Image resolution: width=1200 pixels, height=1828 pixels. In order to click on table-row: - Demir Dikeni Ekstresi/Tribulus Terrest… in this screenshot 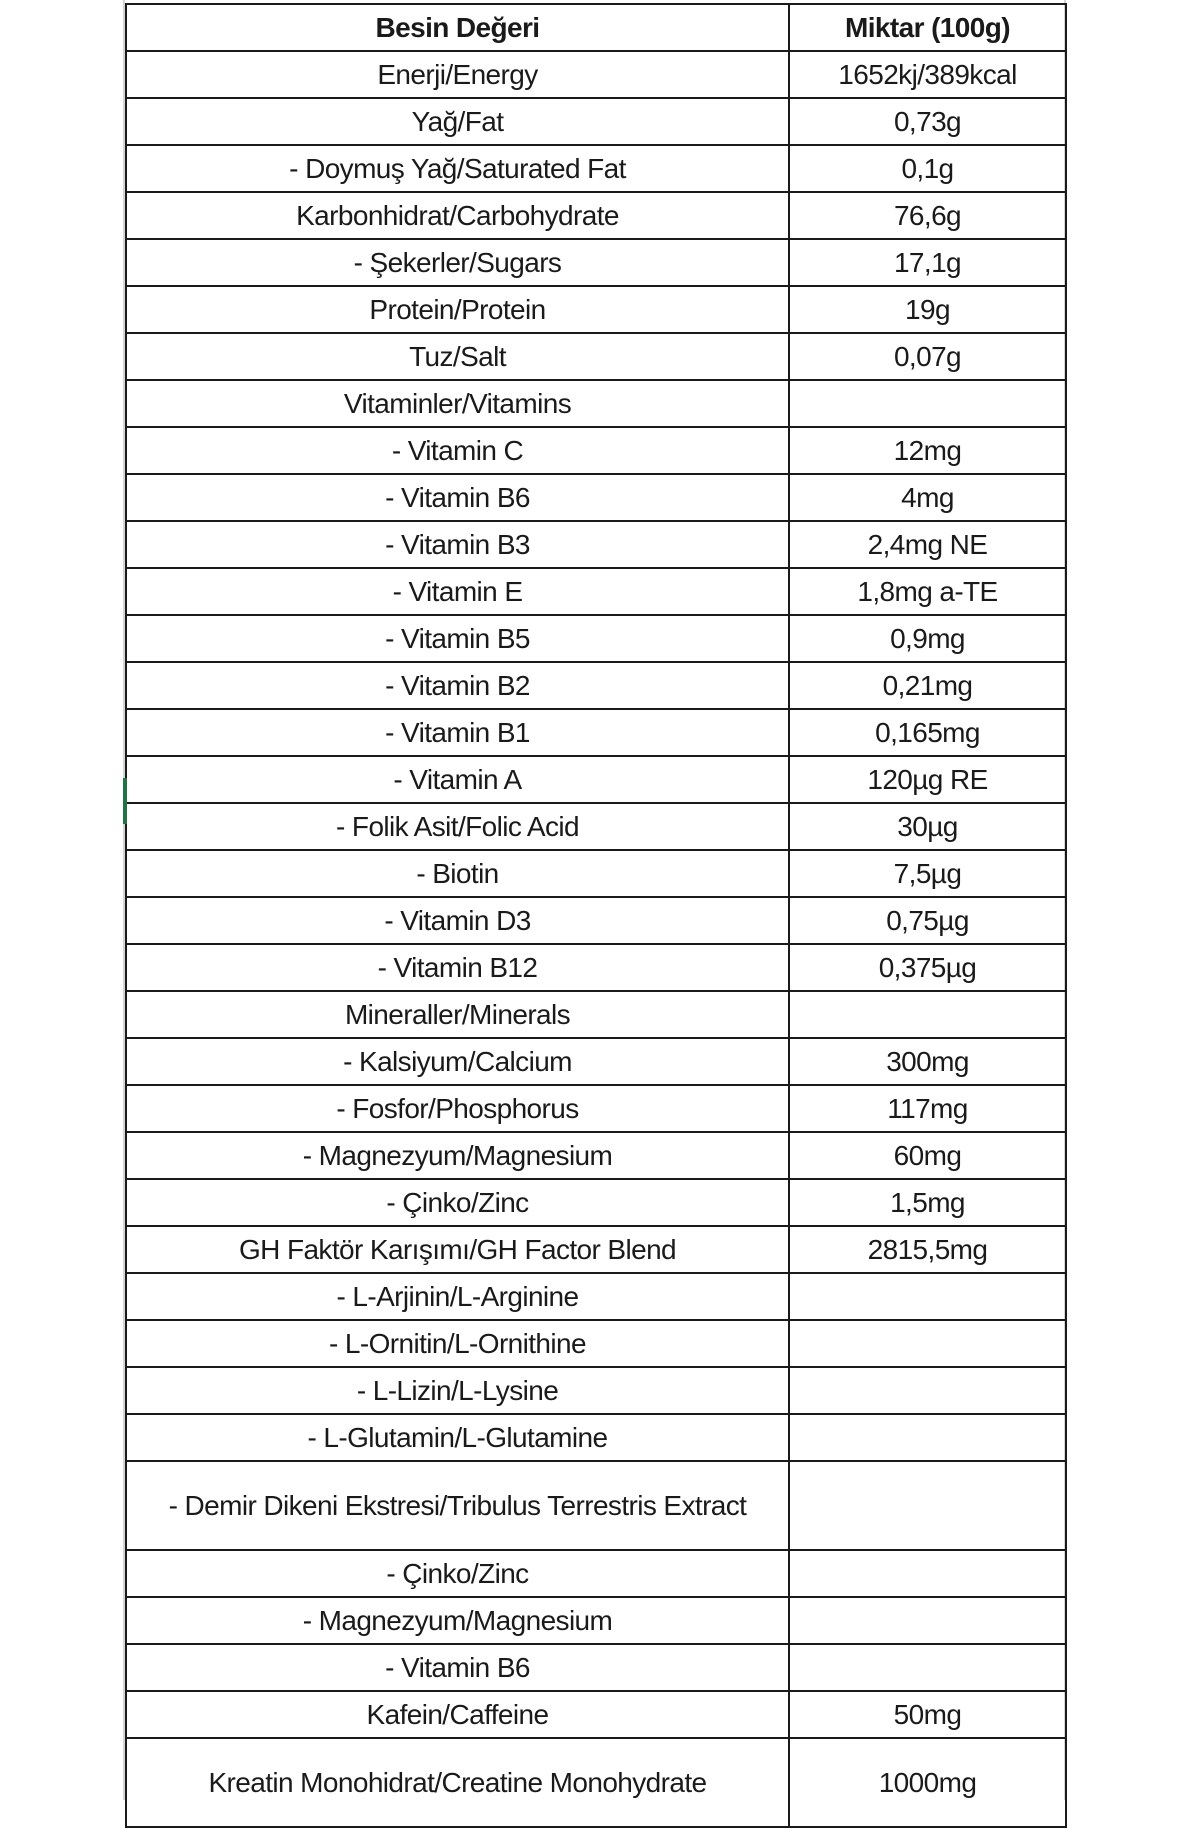, I will do `click(596, 1505)`.